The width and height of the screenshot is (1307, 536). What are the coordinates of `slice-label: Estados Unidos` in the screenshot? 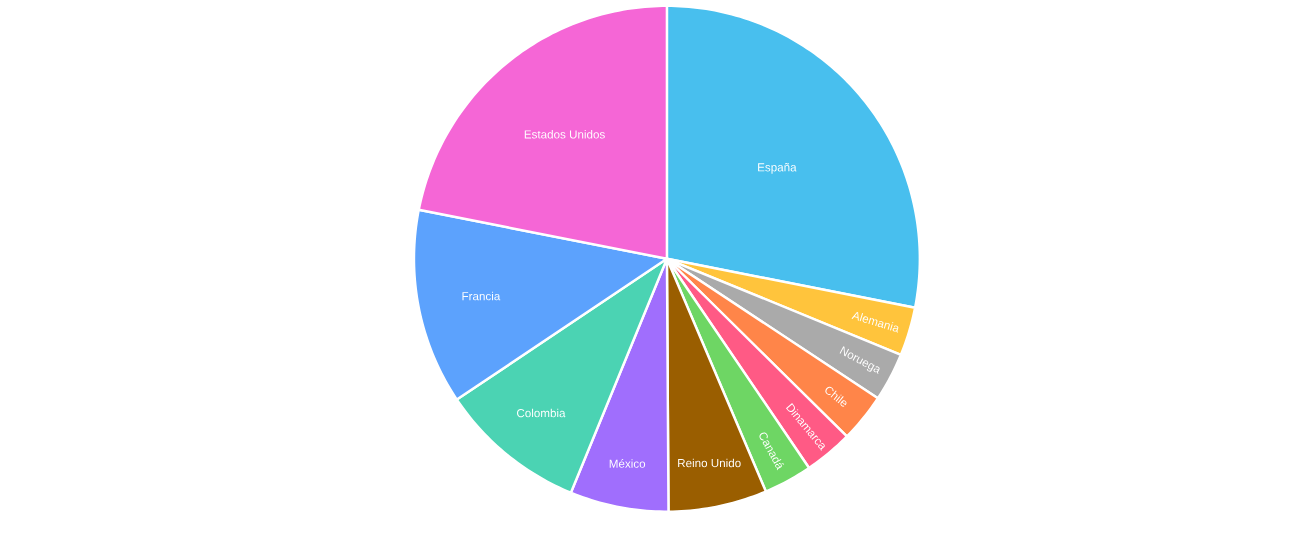 It's located at (564, 134).